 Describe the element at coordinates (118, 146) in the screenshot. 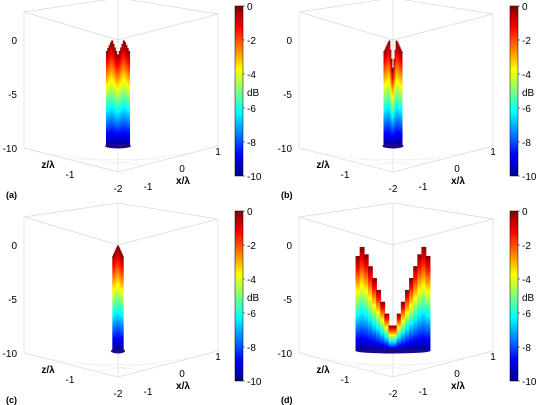

I see `surface-base` at that location.